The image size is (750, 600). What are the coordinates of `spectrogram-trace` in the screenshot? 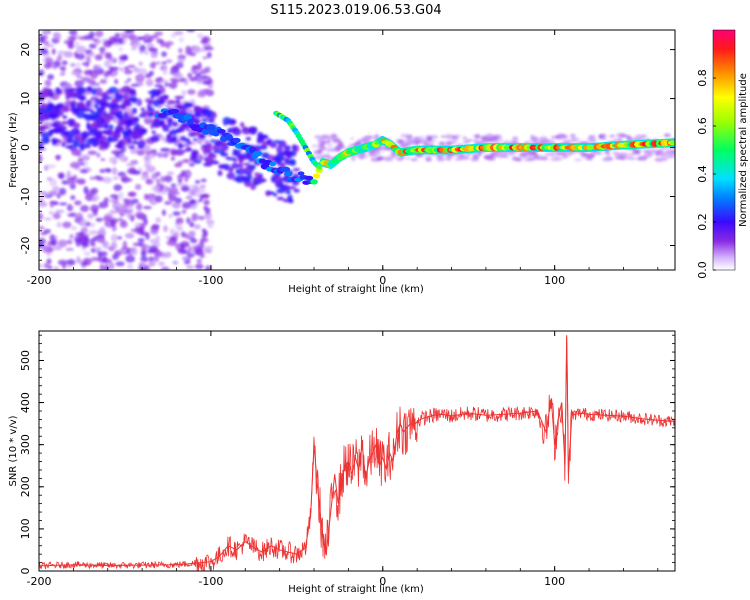 It's located at (414, 146).